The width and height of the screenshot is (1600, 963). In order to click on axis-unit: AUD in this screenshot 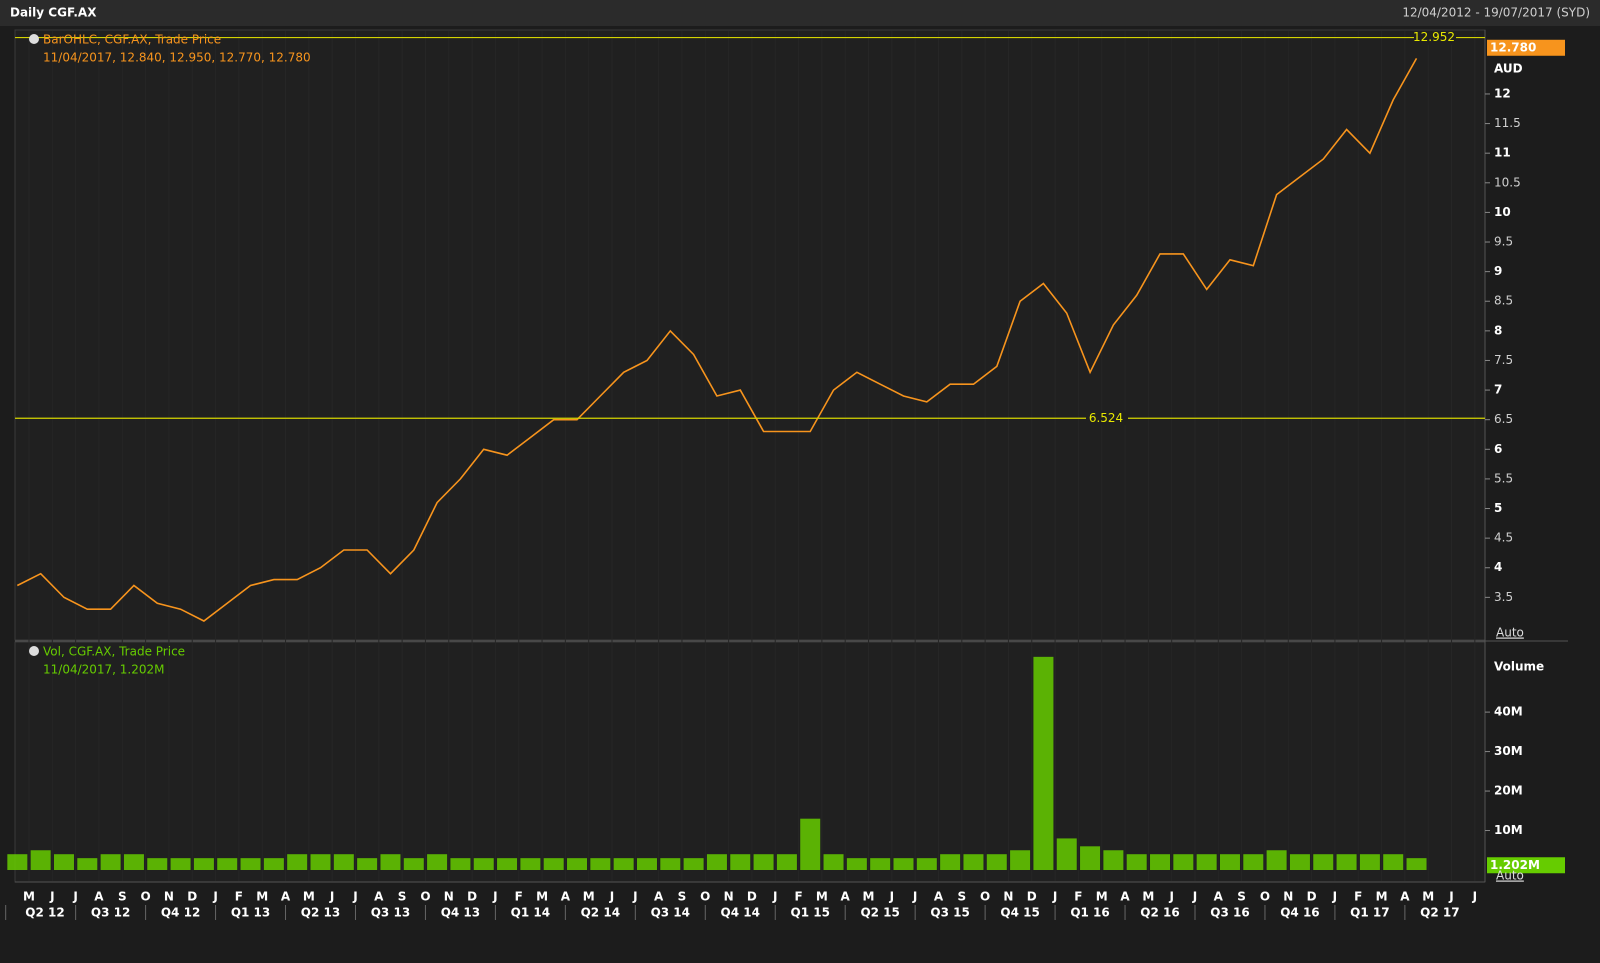, I will do `click(1508, 69)`.